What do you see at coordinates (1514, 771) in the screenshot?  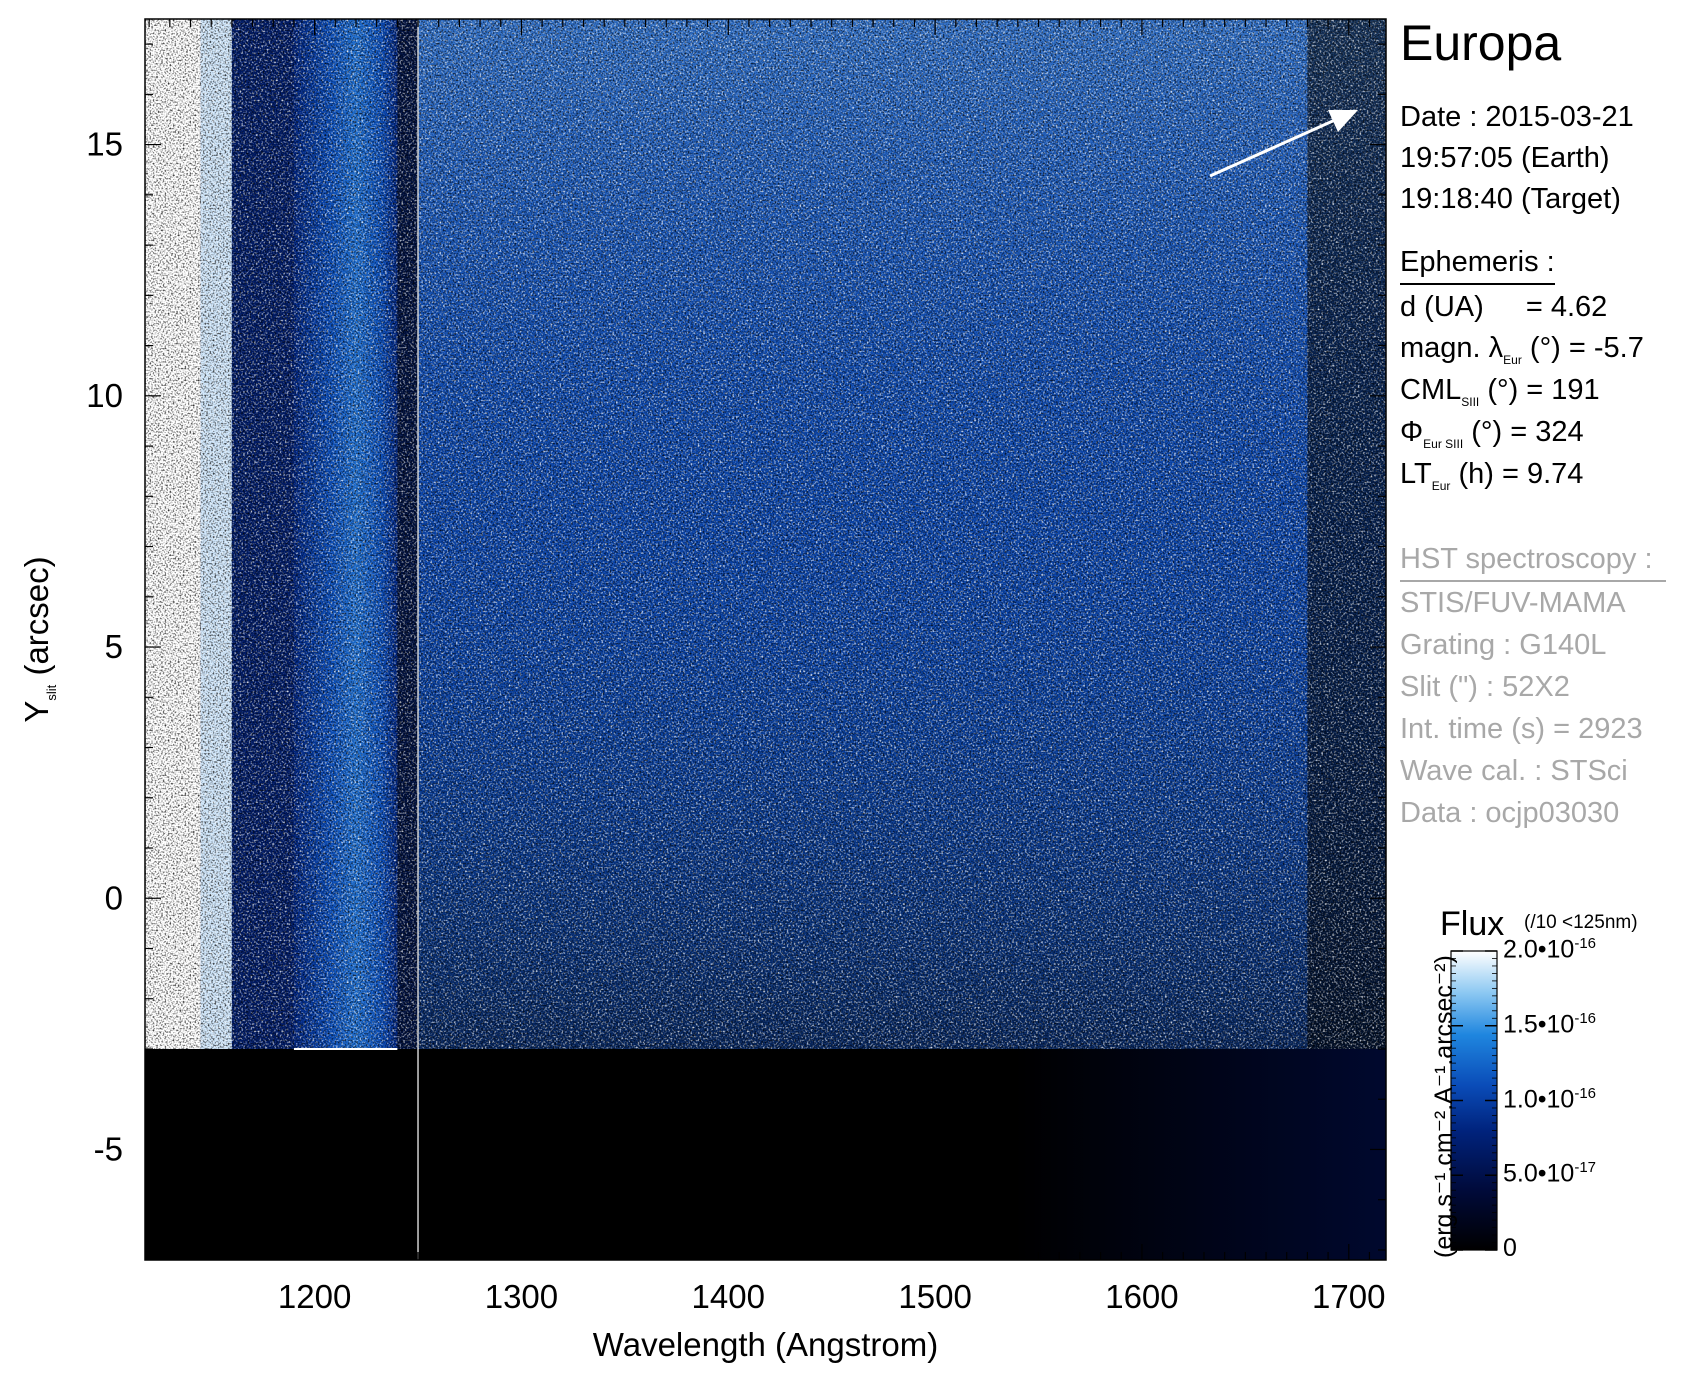 I see `wavelength-calibration: Wave cal. : STSci` at bounding box center [1514, 771].